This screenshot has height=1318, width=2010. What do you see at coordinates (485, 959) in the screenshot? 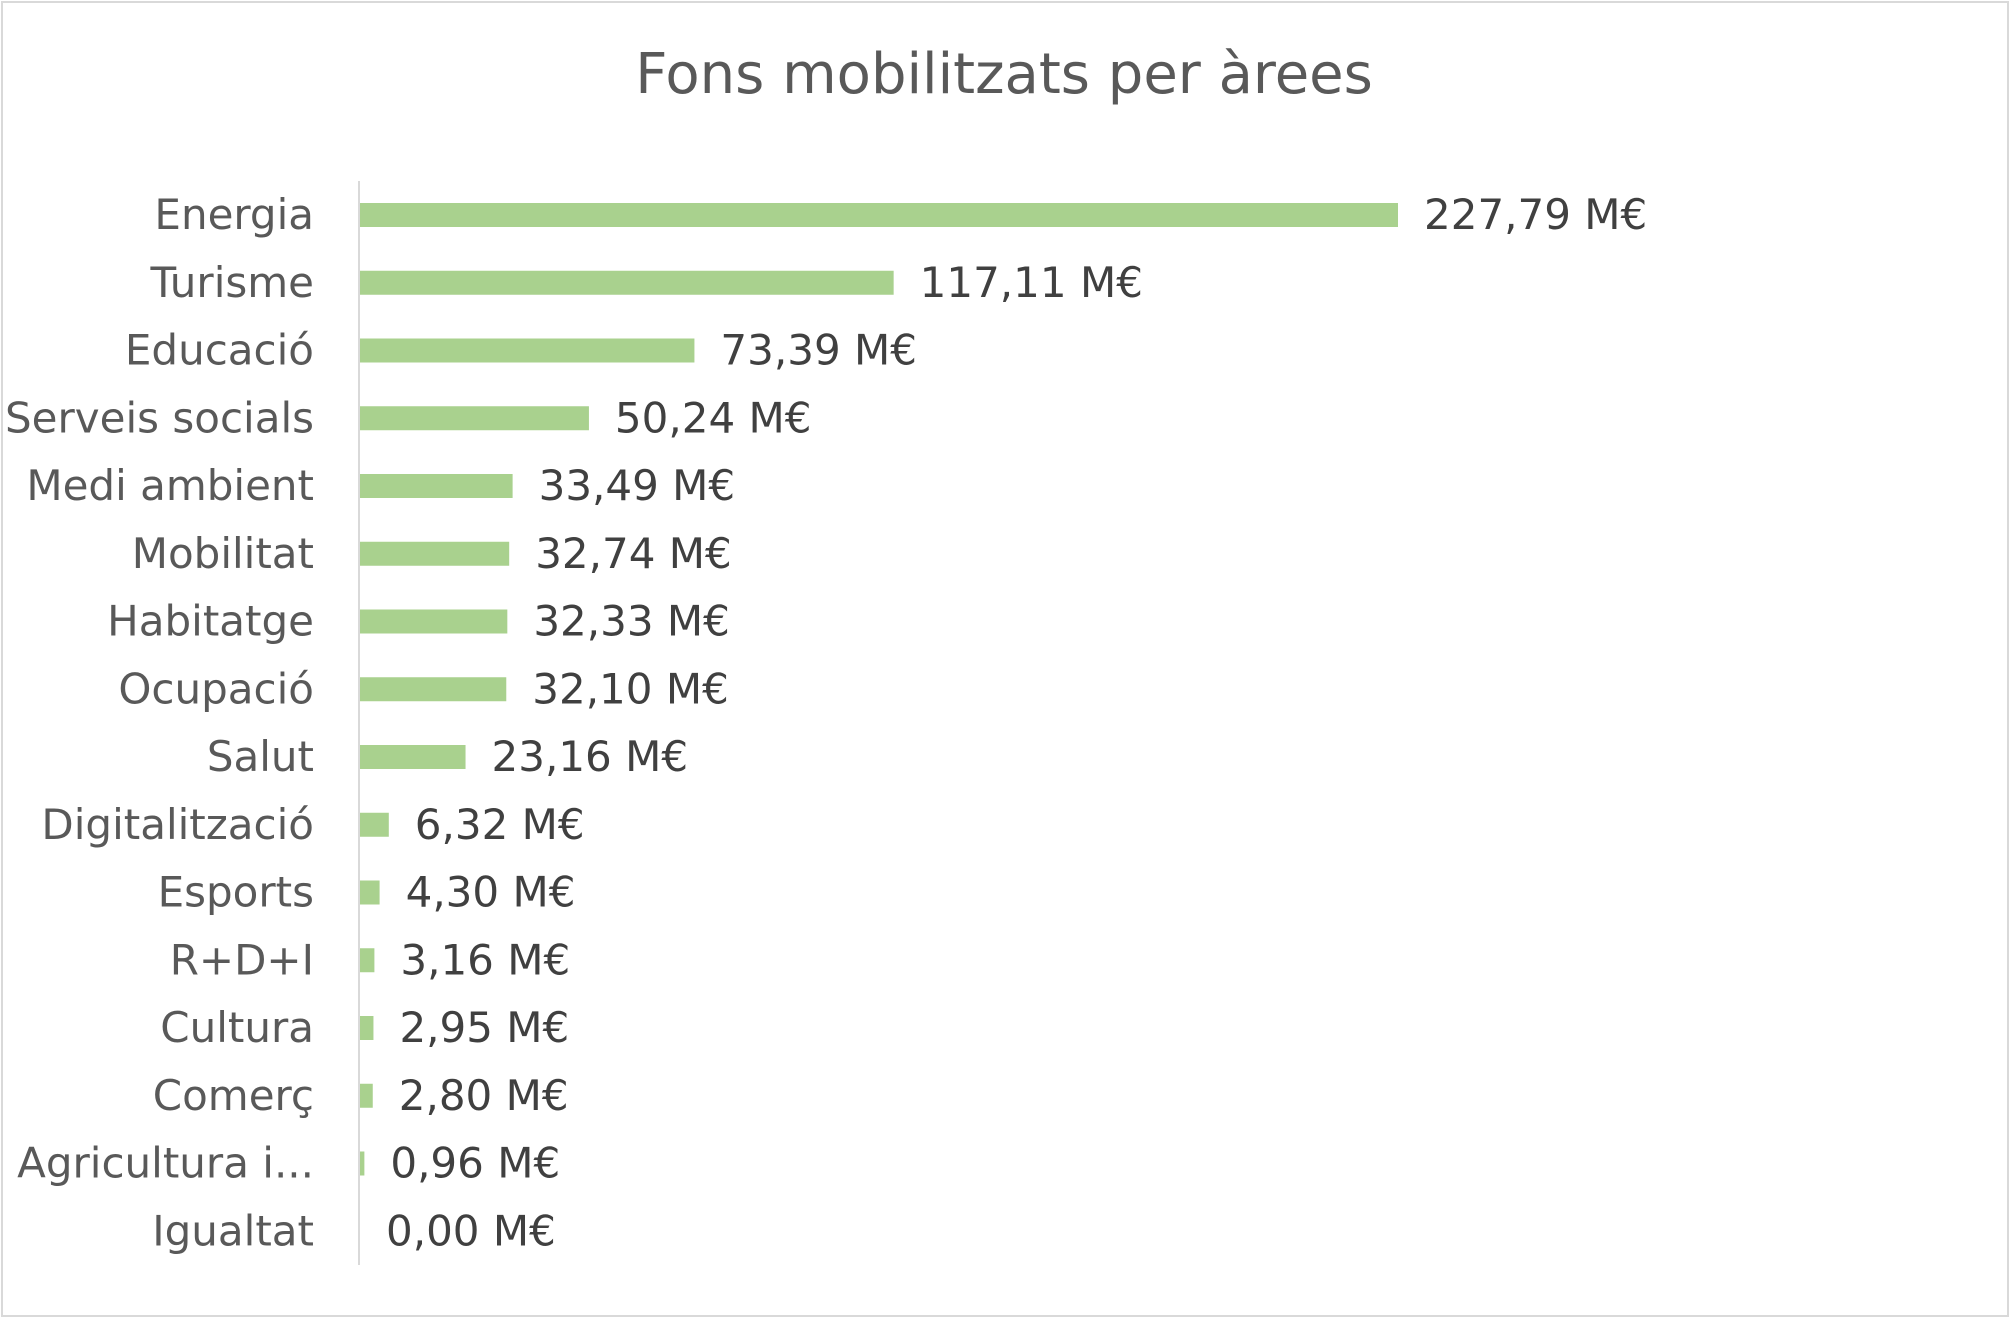
I see `value-label-11: 3,16 M€` at bounding box center [485, 959].